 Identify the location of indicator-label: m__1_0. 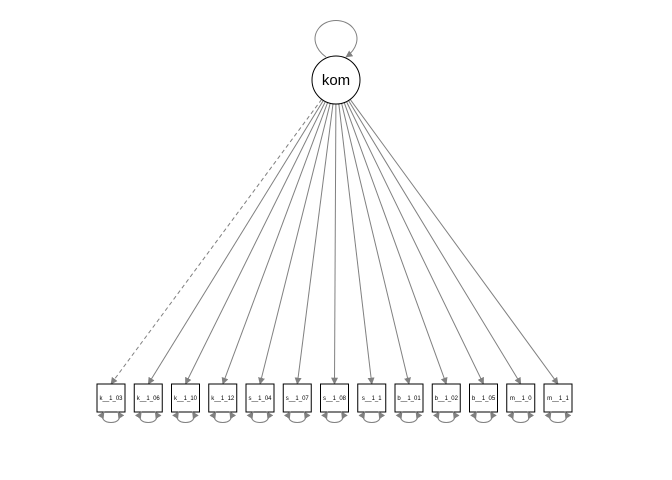
(521, 399).